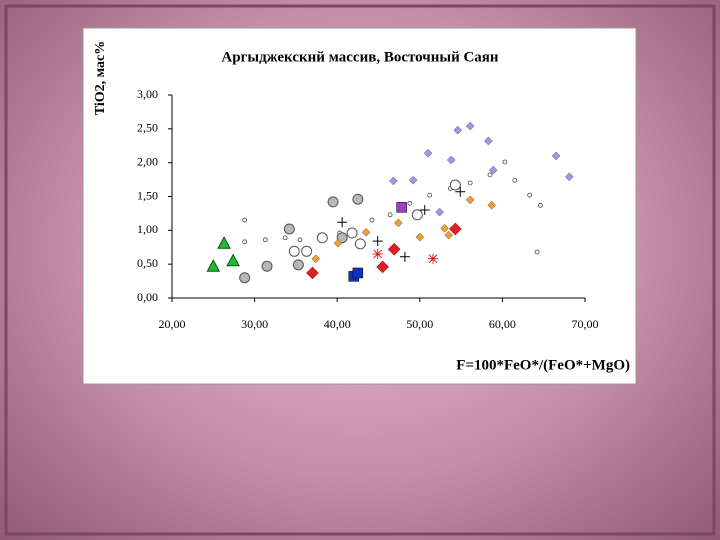  Describe the element at coordinates (254, 324) in the screenshot. I see `x-tick-label: 30,00` at that location.